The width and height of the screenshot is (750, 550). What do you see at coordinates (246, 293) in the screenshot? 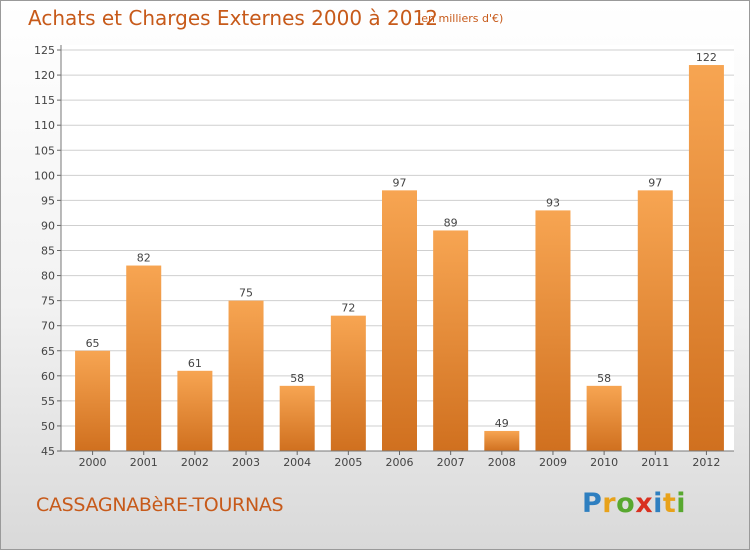
I see `data-label: 75` at bounding box center [246, 293].